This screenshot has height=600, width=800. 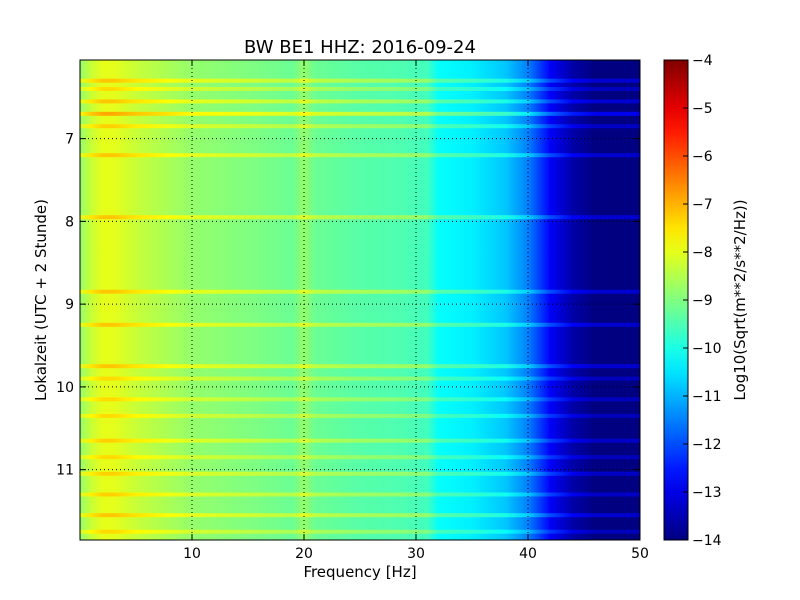 What do you see at coordinates (65, 471) in the screenshot?
I see `y-tick-label: 11` at bounding box center [65, 471].